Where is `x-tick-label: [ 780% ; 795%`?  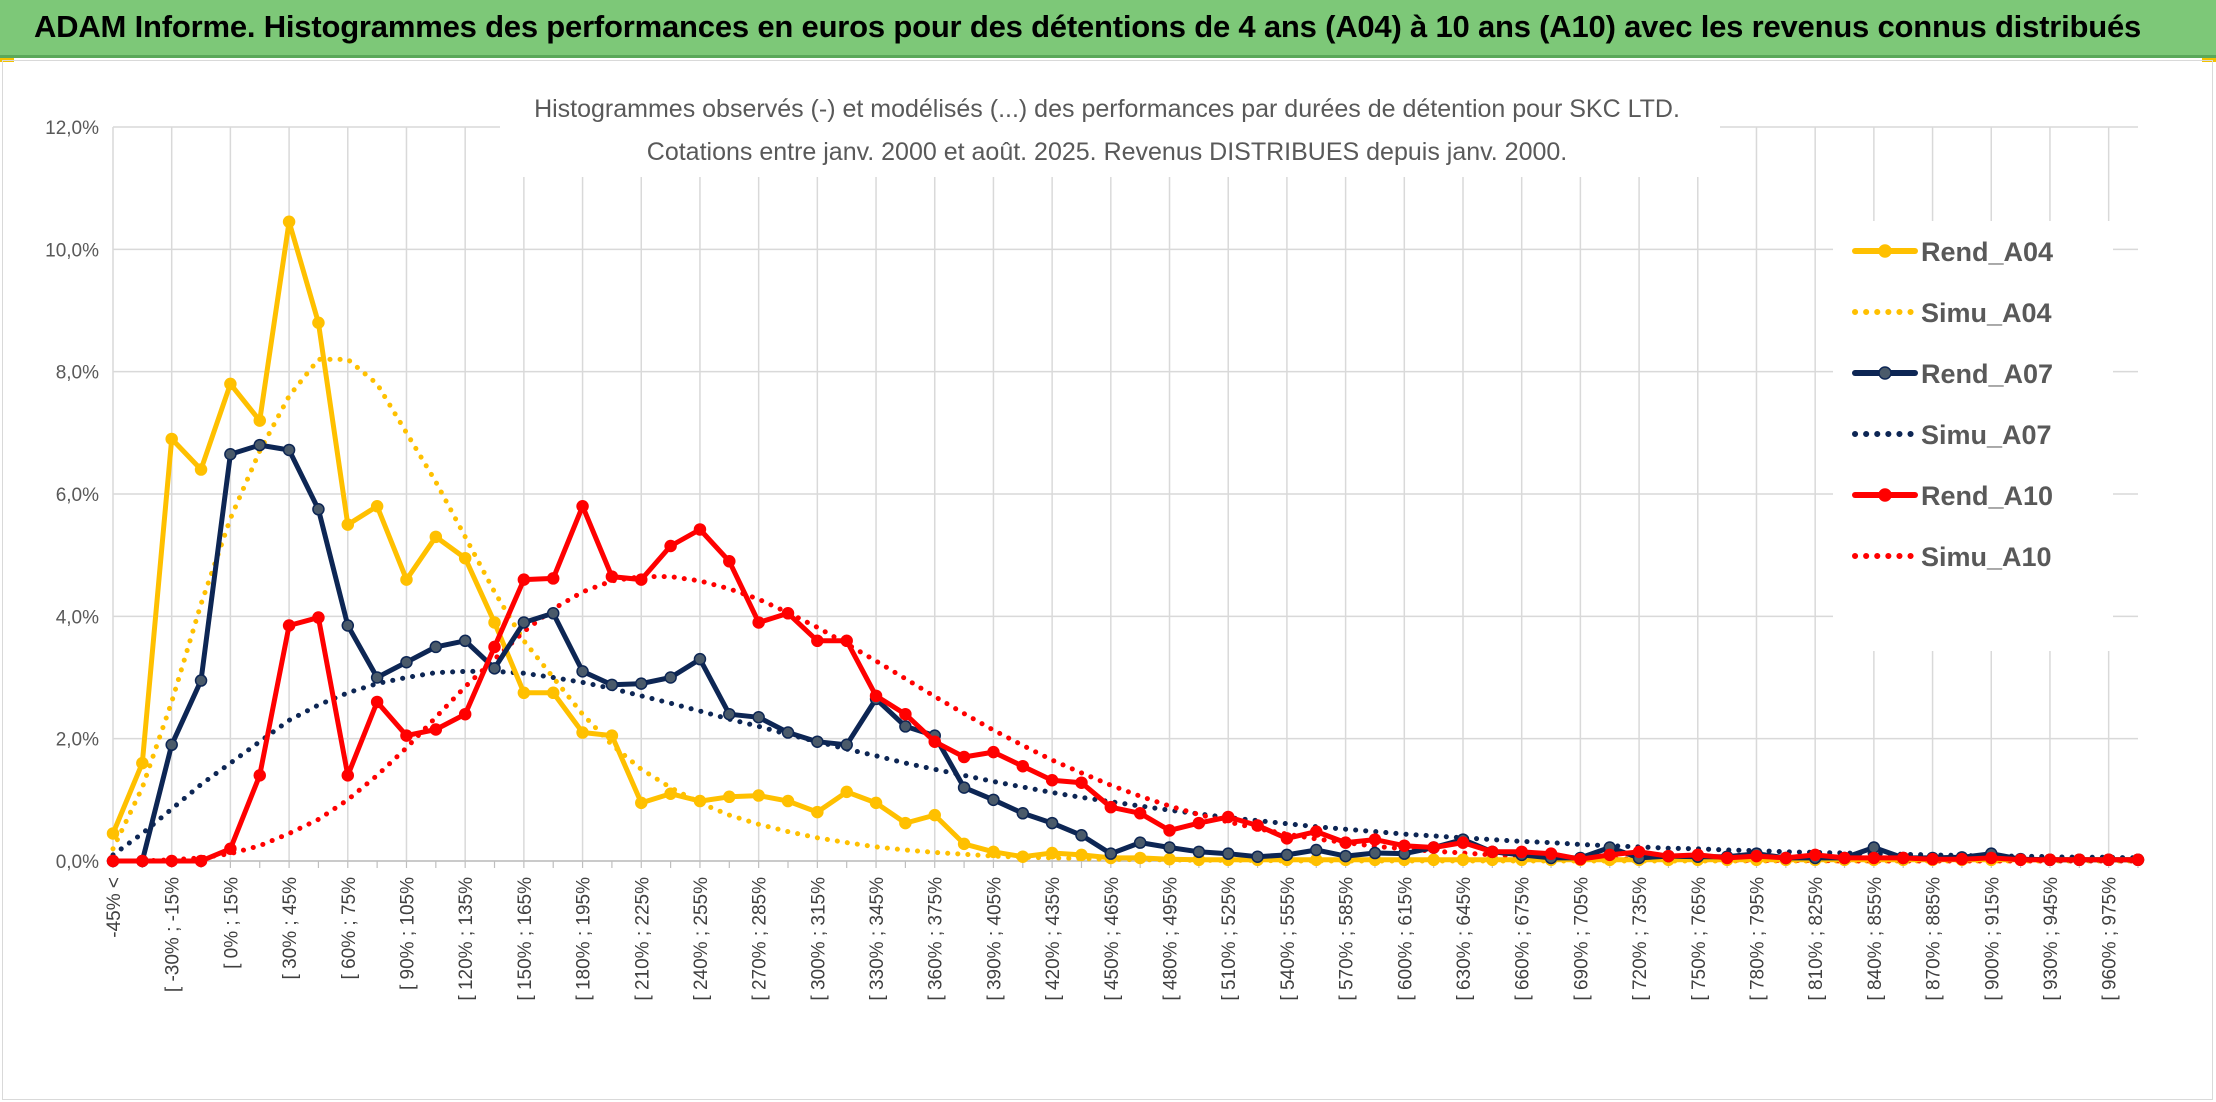 x-tick-label: [ 780% ; 795% is located at coordinates (1757, 939).